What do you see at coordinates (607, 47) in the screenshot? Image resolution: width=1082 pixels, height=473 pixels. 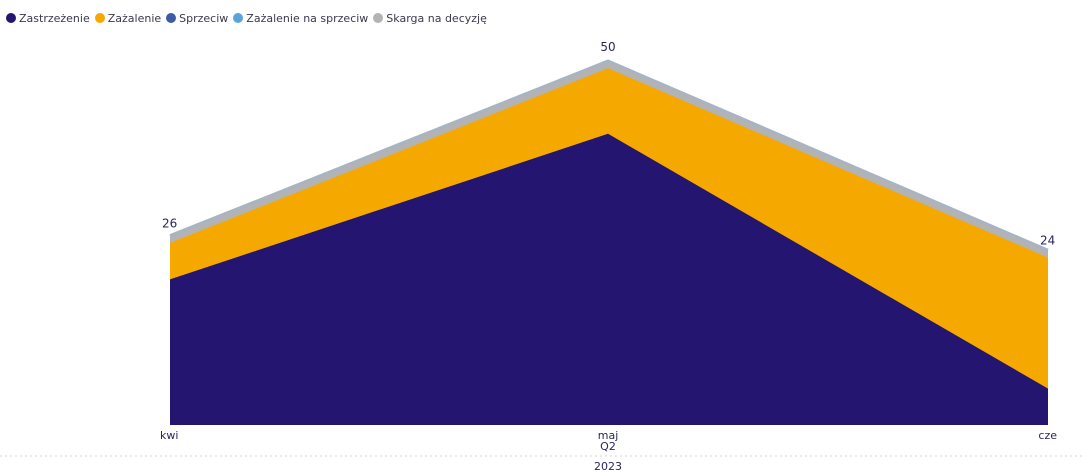 I see `total-data-label: 50` at bounding box center [607, 47].